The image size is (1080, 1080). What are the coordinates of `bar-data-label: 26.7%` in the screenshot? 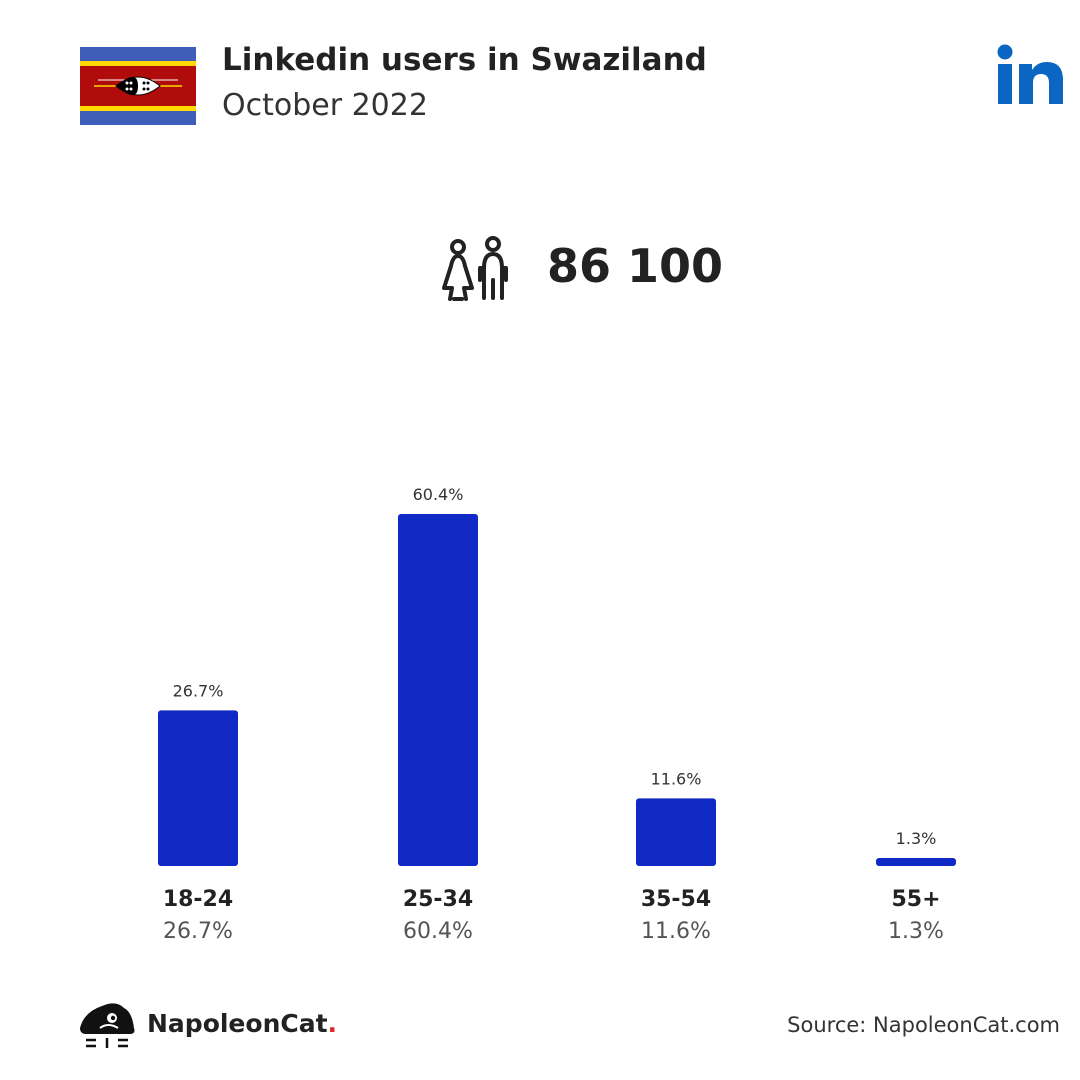 It's located at (198, 690).